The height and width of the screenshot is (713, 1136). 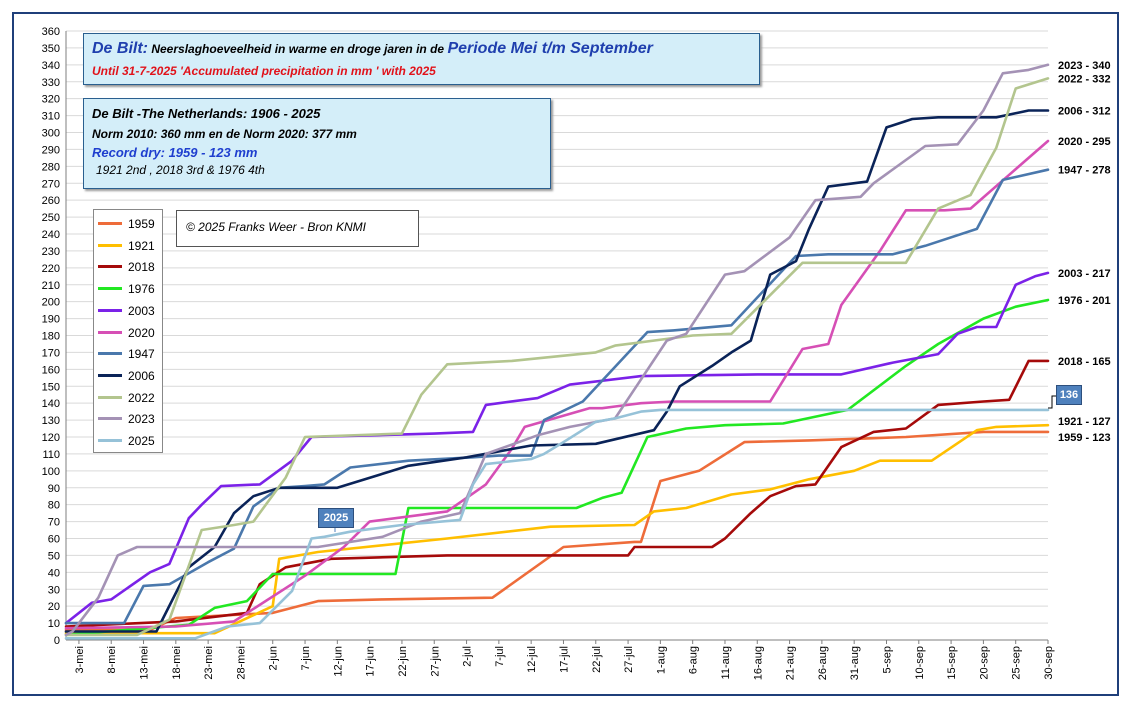 What do you see at coordinates (51, 269) in the screenshot?
I see `y-tick-label: 220` at bounding box center [51, 269].